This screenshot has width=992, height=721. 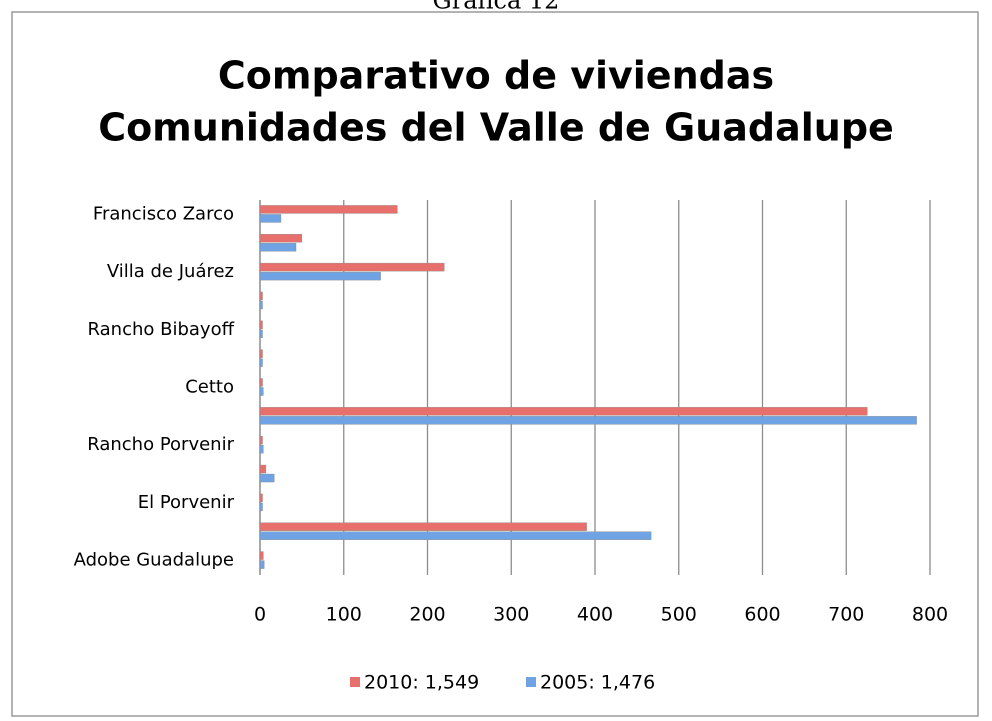 What do you see at coordinates (595, 615) in the screenshot?
I see `x-tick-label: 400` at bounding box center [595, 615].